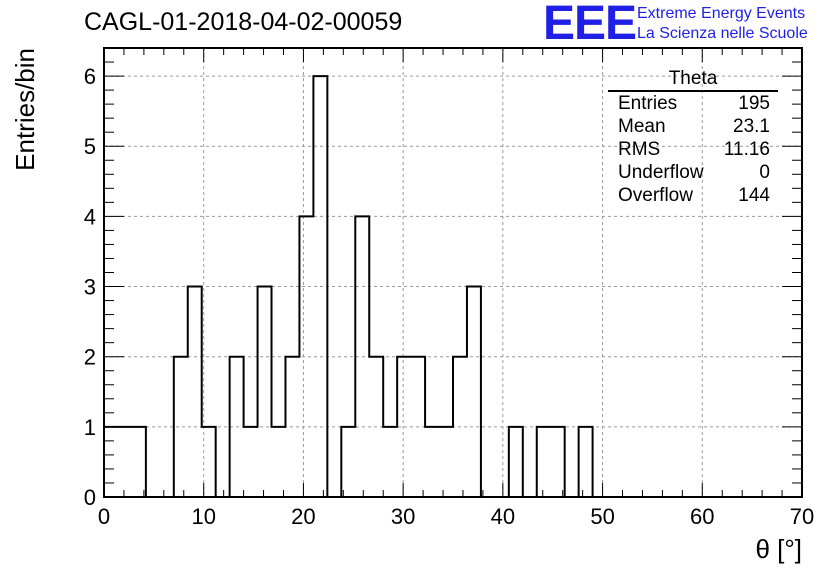  What do you see at coordinates (90, 357) in the screenshot?
I see `y-tick-label: 2` at bounding box center [90, 357].